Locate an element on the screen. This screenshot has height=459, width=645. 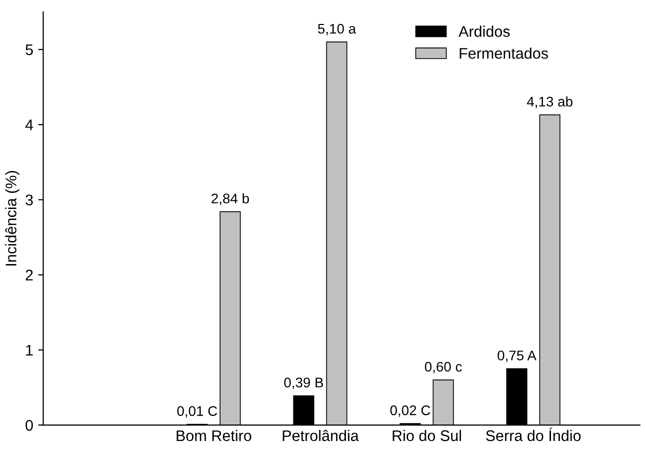
legend-label: Fermentados is located at coordinates (504, 53).